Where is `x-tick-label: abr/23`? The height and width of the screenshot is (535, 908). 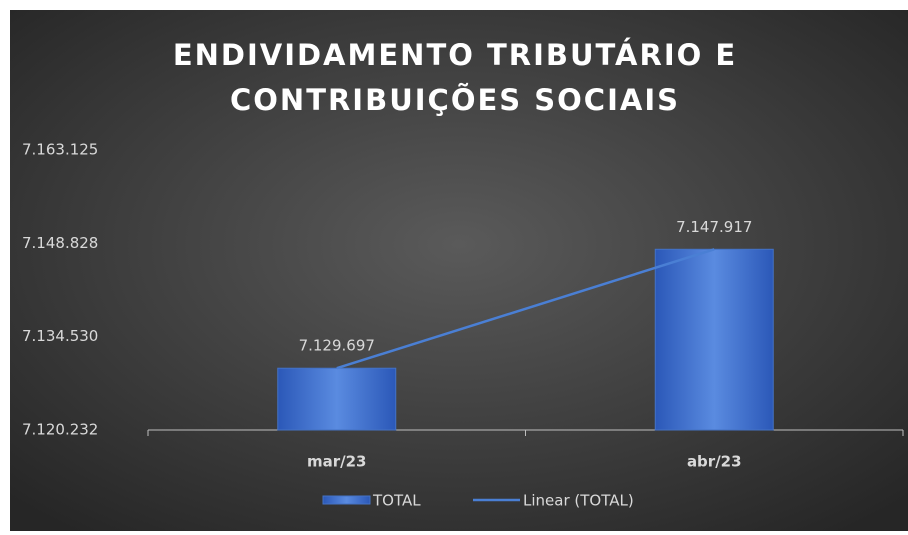 x-tick-label: abr/23 is located at coordinates (714, 462).